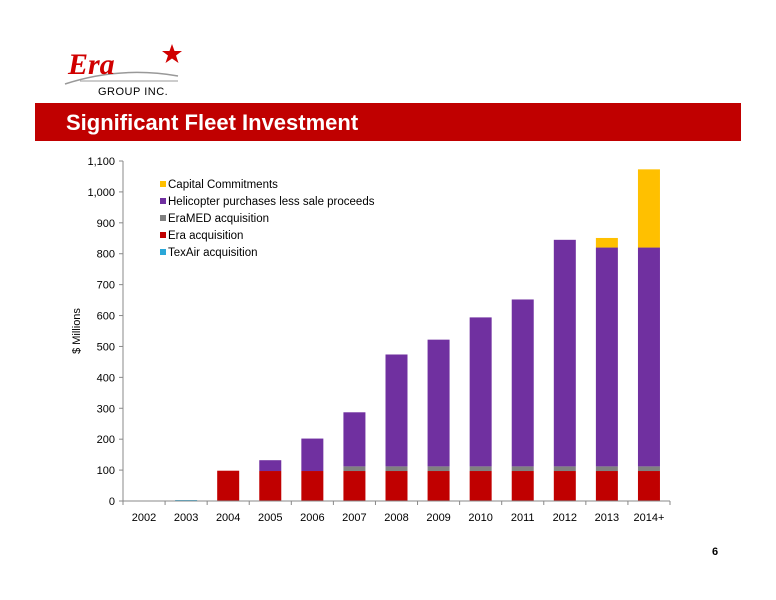 The image size is (776, 600). Describe the element at coordinates (212, 122) in the screenshot. I see `slide-title: Significant Fleet Investment` at that location.